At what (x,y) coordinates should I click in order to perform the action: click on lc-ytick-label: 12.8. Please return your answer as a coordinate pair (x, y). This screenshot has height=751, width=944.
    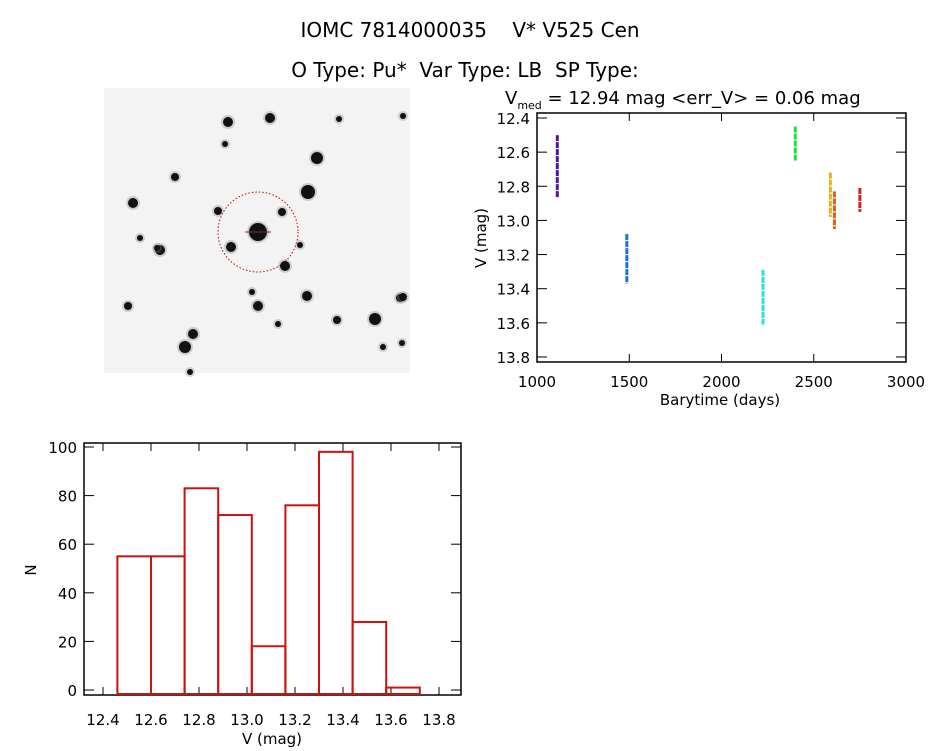
    Looking at the image, I should click on (513, 187).